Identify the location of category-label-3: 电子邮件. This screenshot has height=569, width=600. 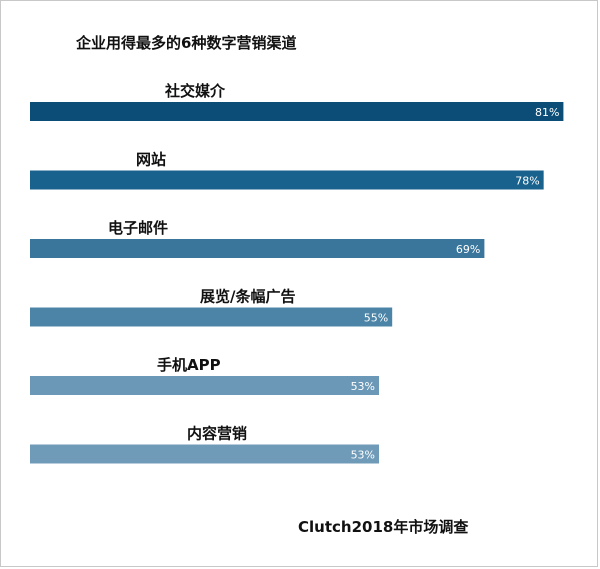
(138, 228).